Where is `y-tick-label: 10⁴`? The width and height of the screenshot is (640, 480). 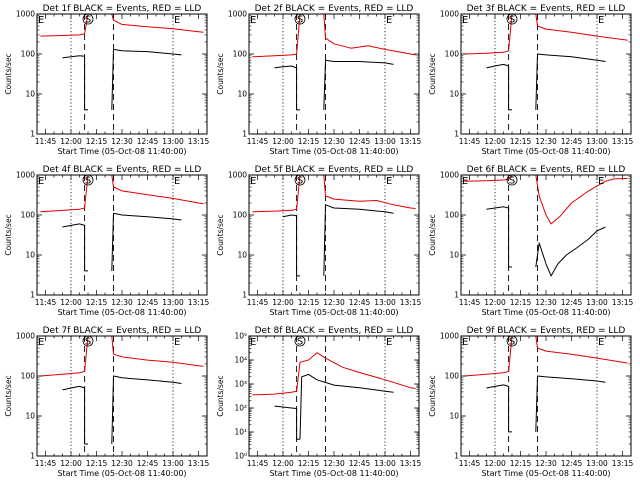
y-tick-label: 10⁴ is located at coordinates (240, 360).